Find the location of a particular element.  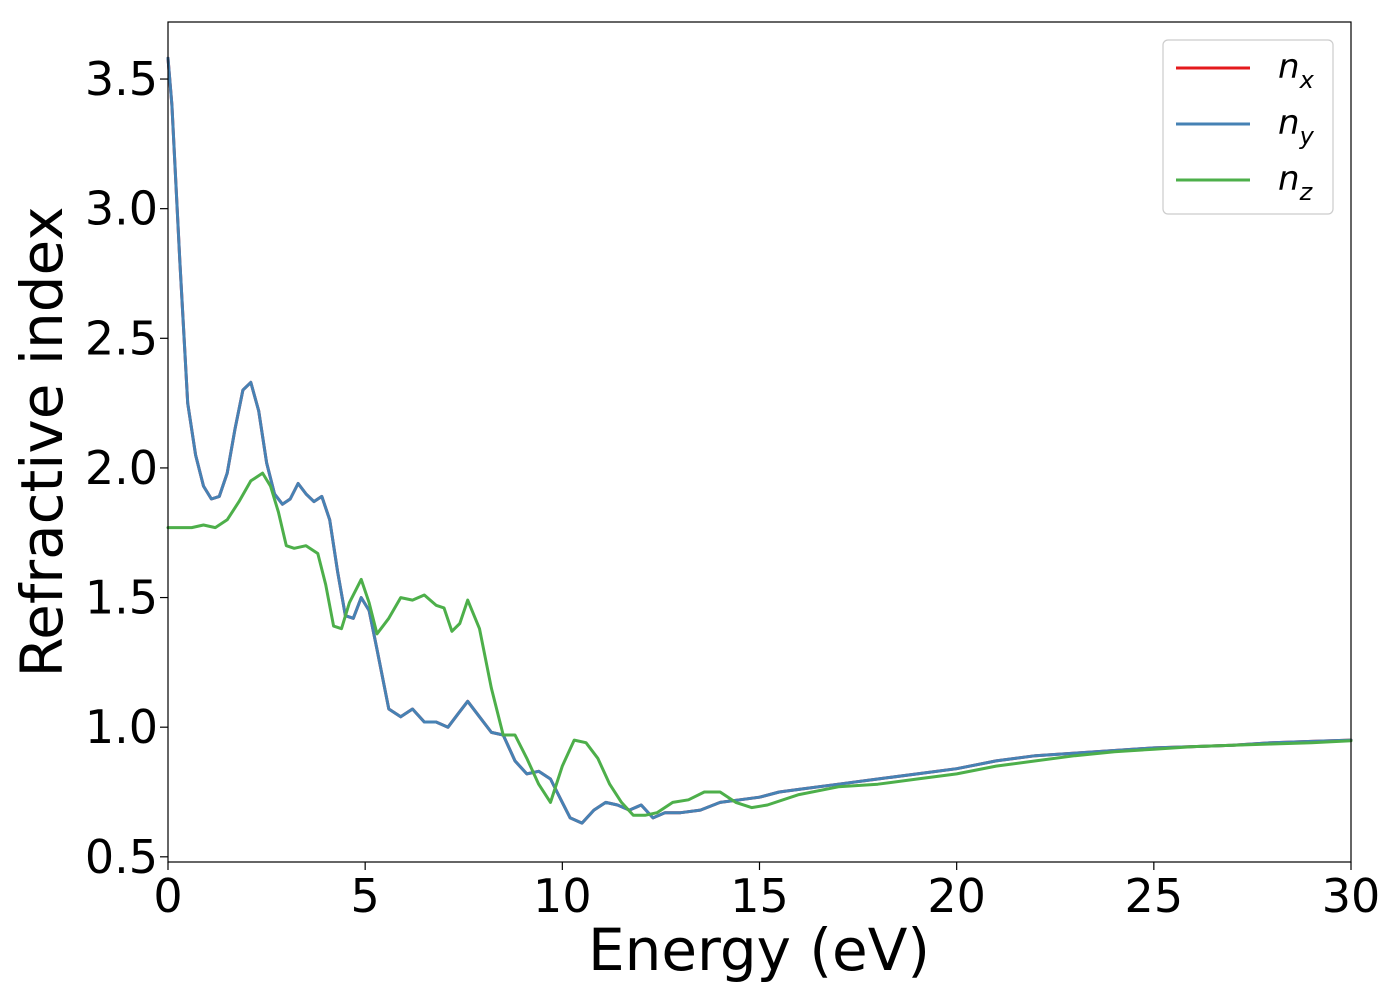

legend-subscript: y is located at coordinates (1307, 136).